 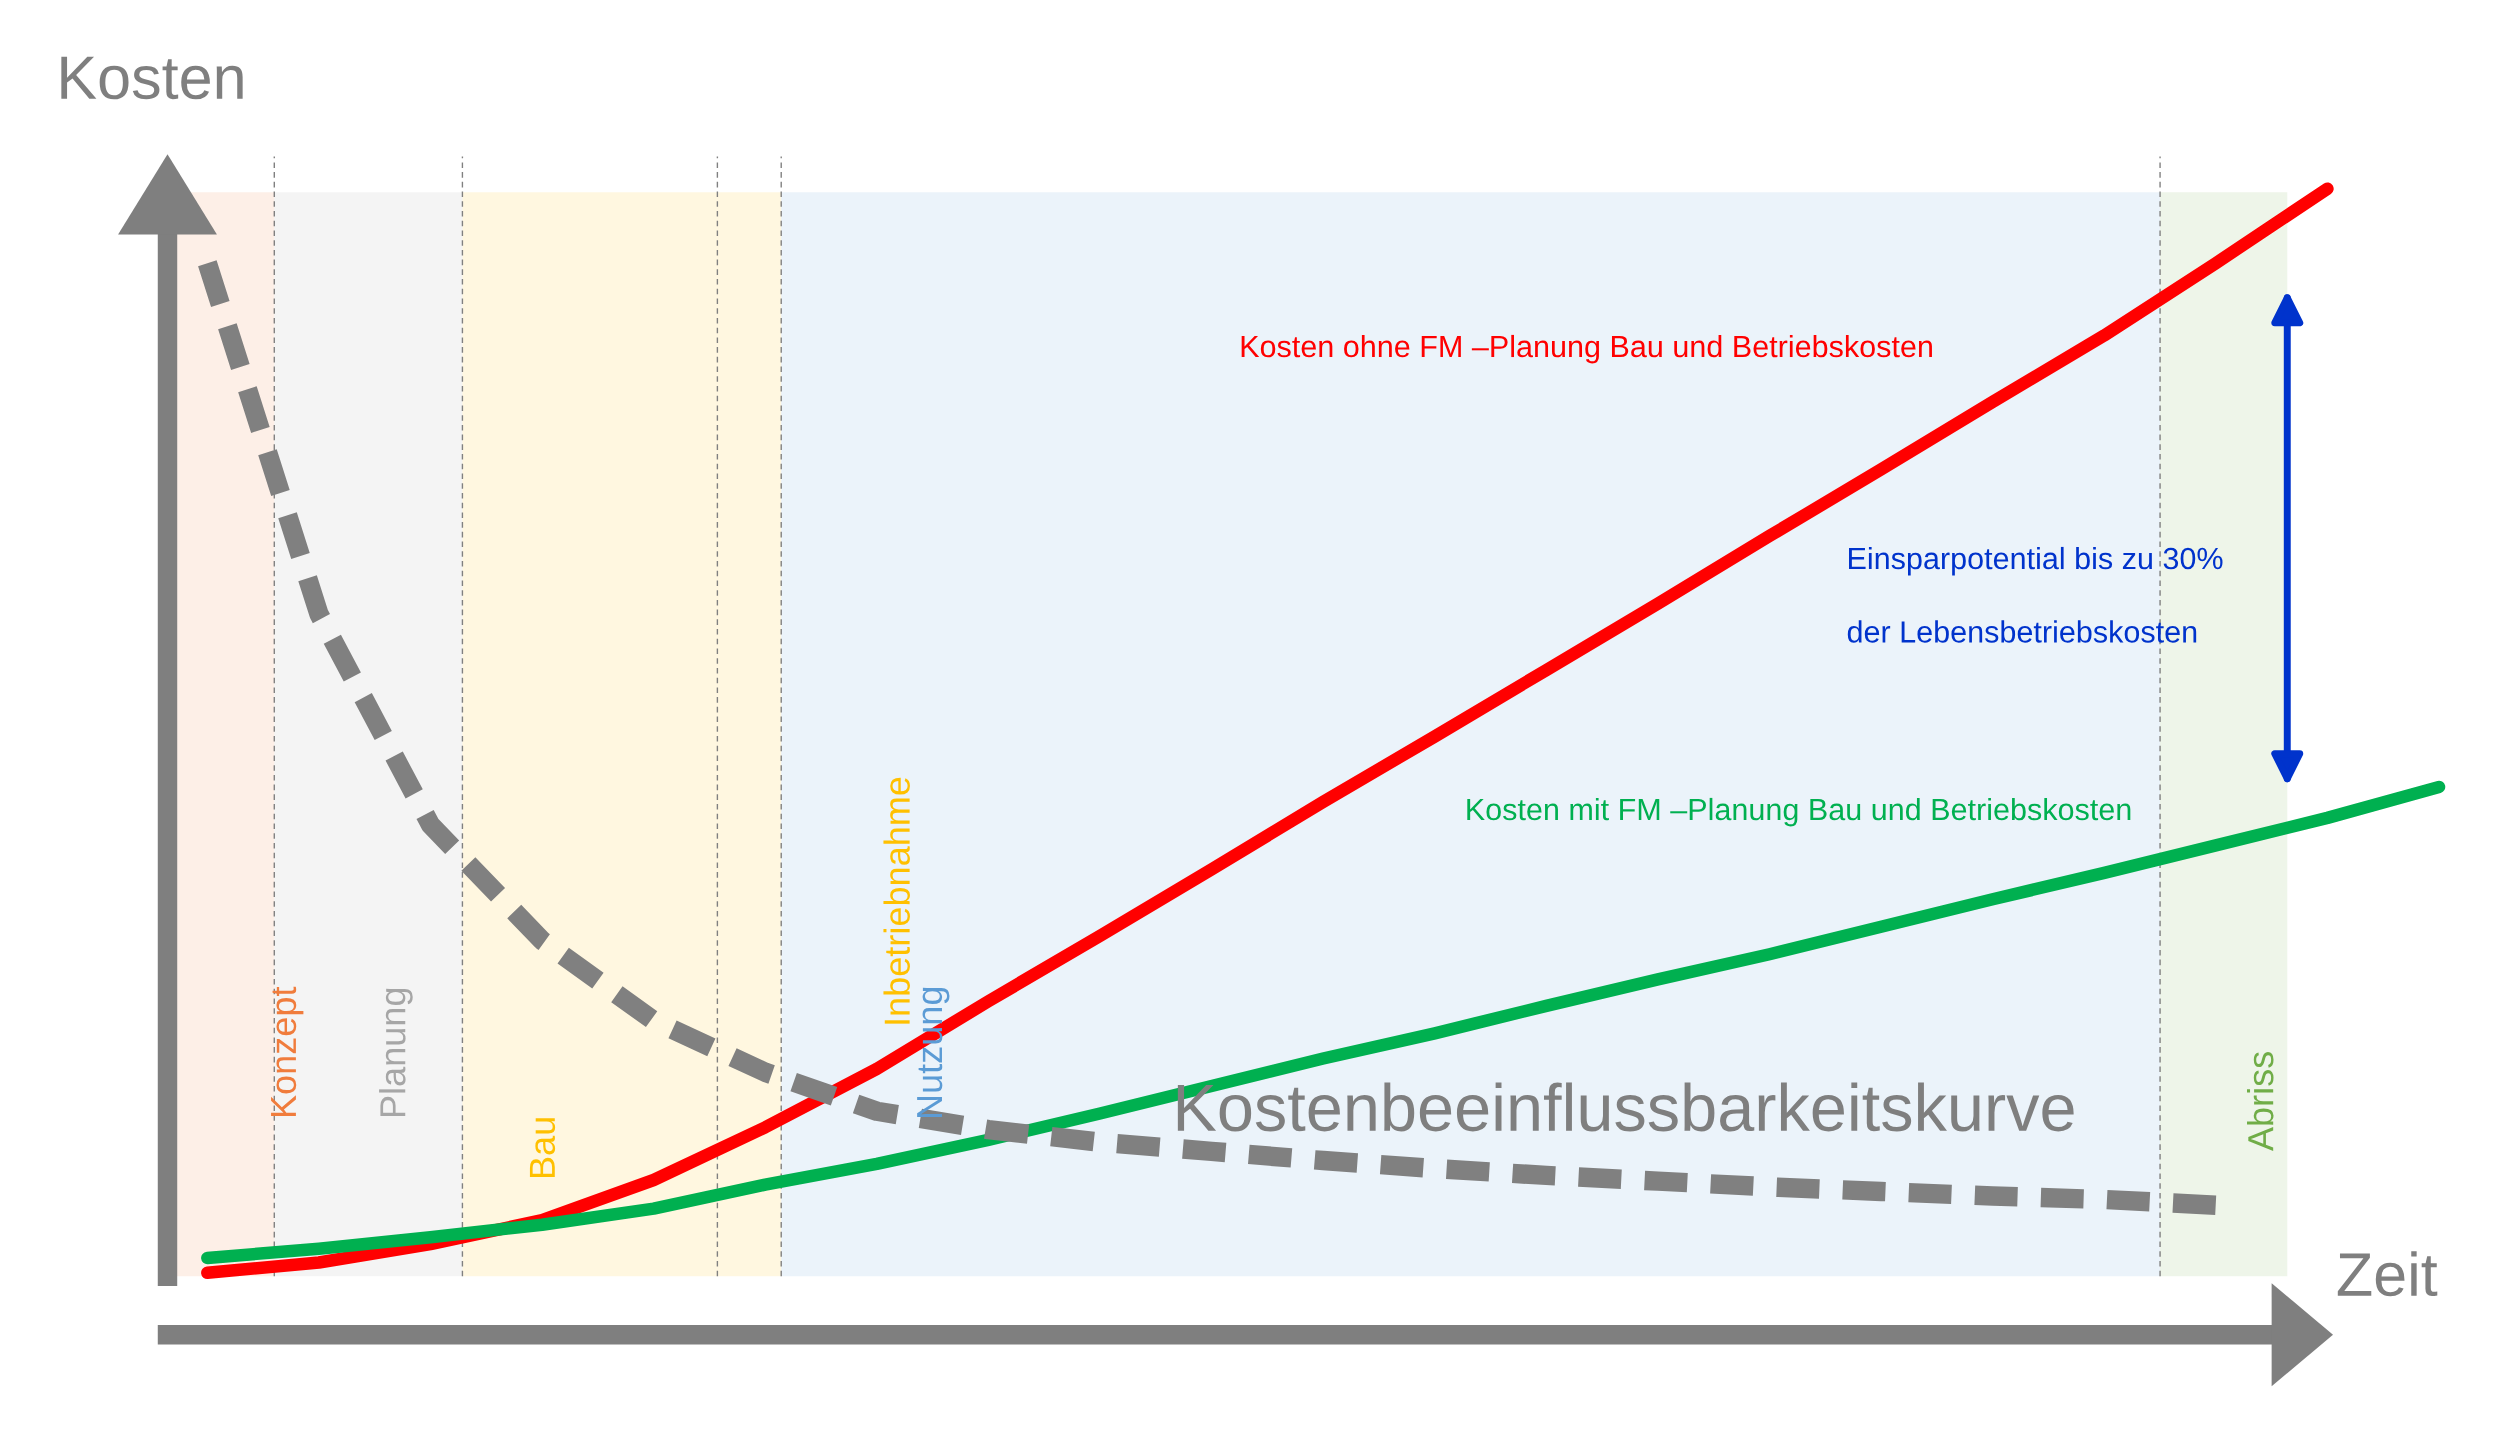 I want to click on series-label: Kosten mit FM –Planung Bau und Betriebskosten, so click(x=1799, y=812).